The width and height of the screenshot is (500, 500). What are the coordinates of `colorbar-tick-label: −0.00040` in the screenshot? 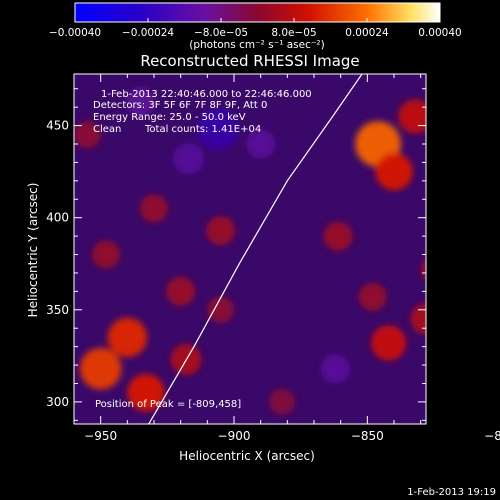 It's located at (75, 33).